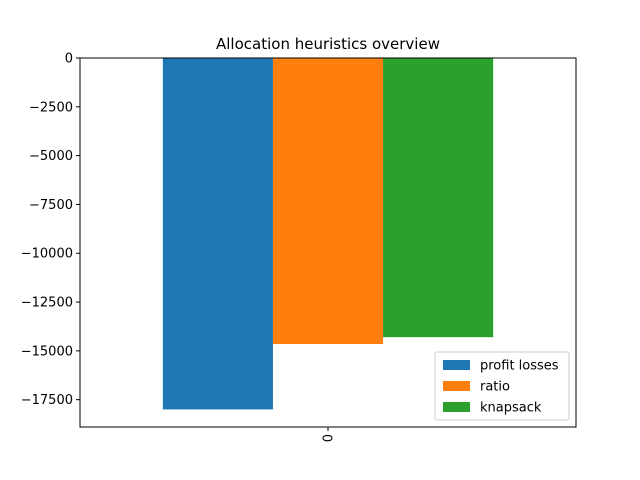  Describe the element at coordinates (47, 400) in the screenshot. I see `y-tick-label: −17500` at that location.